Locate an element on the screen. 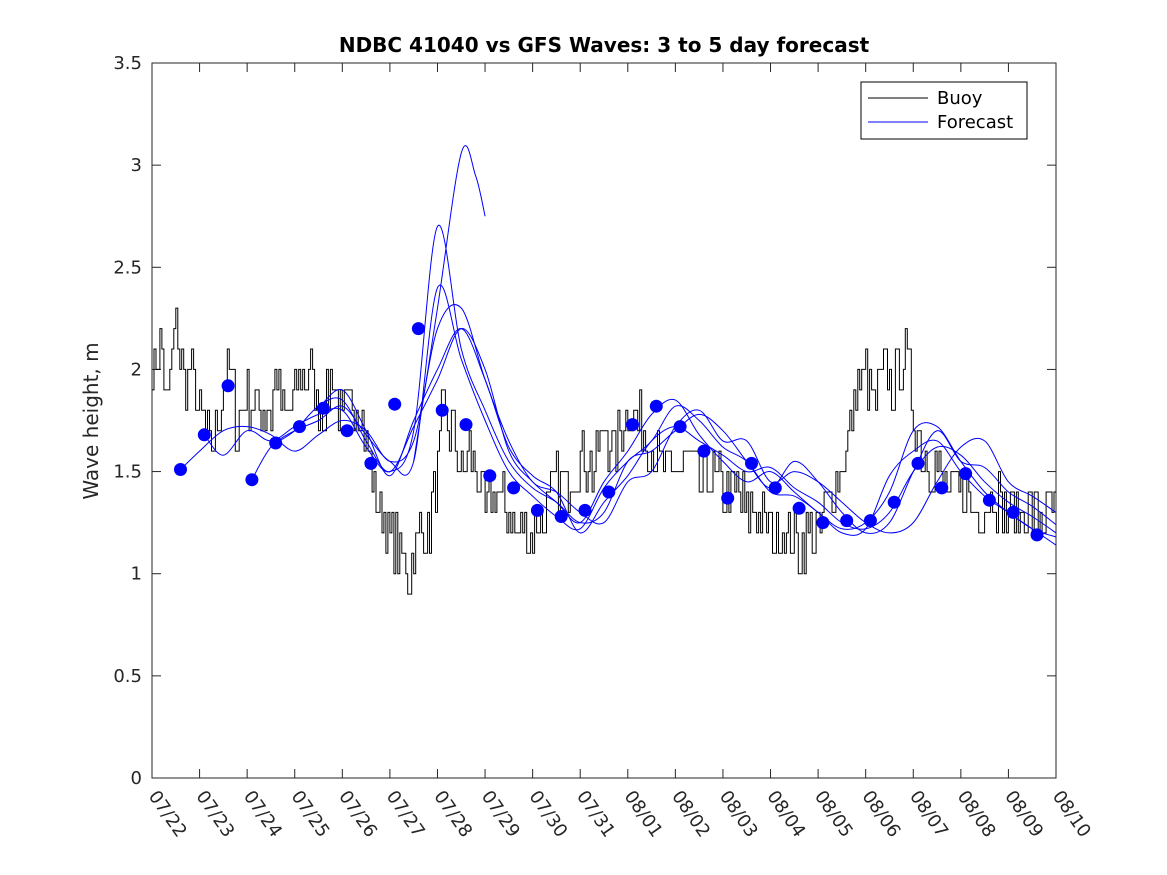 Image resolution: width=1167 pixels, height=875 pixels. legend-label-buoy: Buoy is located at coordinates (960, 98).